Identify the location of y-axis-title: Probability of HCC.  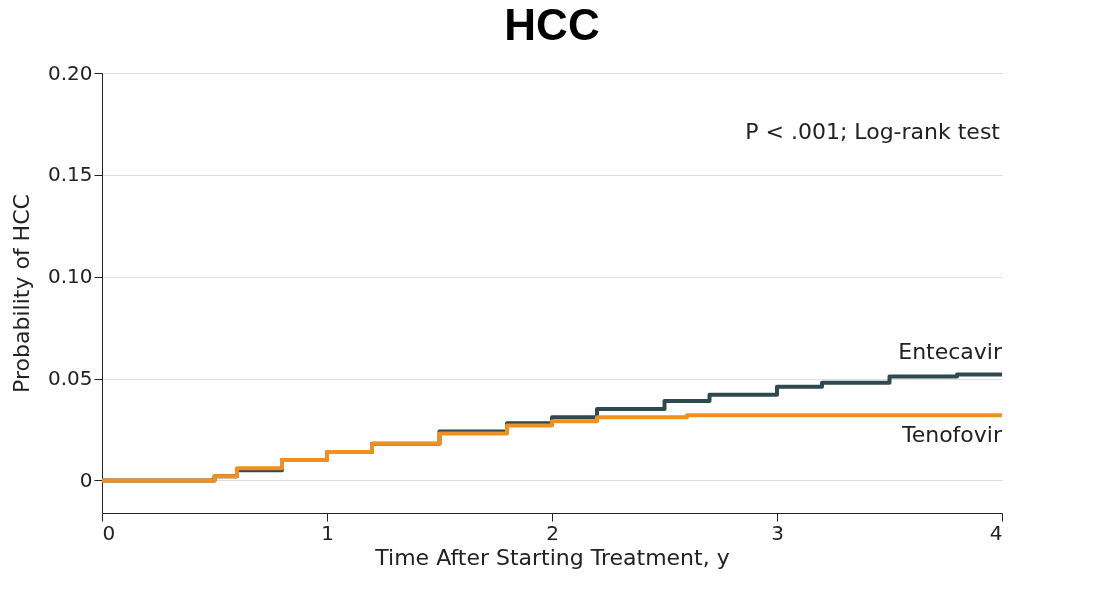
(21, 293).